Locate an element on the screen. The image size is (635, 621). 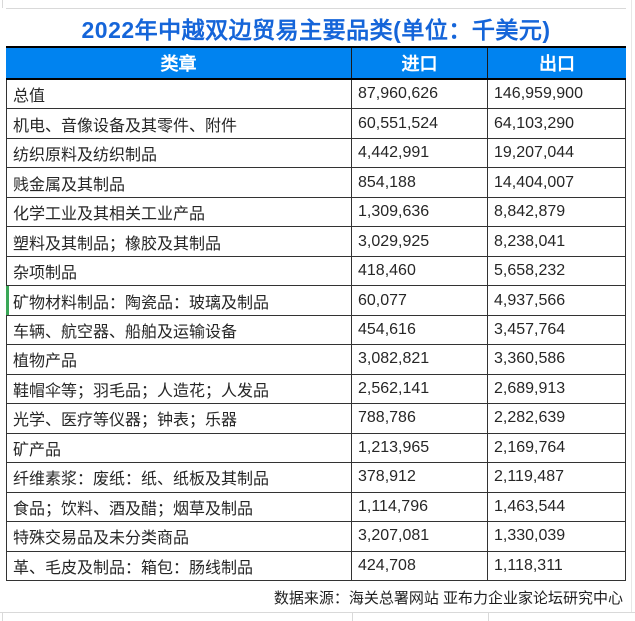
table-row: 特殊交易品及未分类商品 3,207,081 1,330,039 is located at coordinates (316, 537).